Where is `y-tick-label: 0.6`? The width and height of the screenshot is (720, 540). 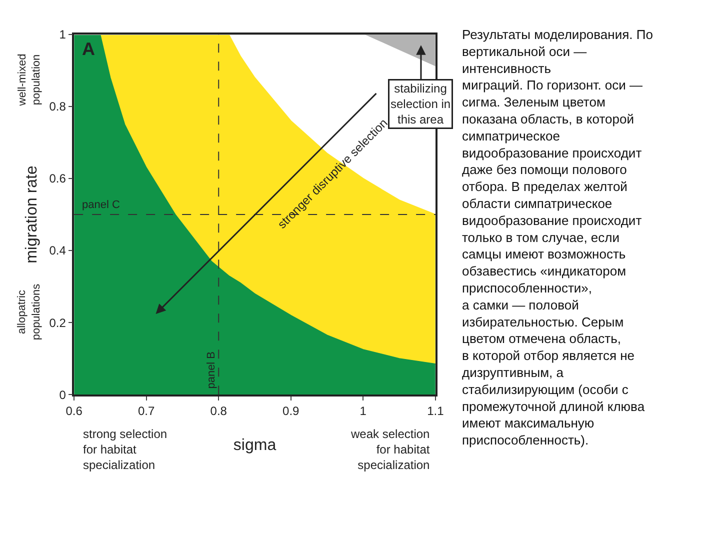
y-tick-label: 0.6 is located at coordinates (57, 179).